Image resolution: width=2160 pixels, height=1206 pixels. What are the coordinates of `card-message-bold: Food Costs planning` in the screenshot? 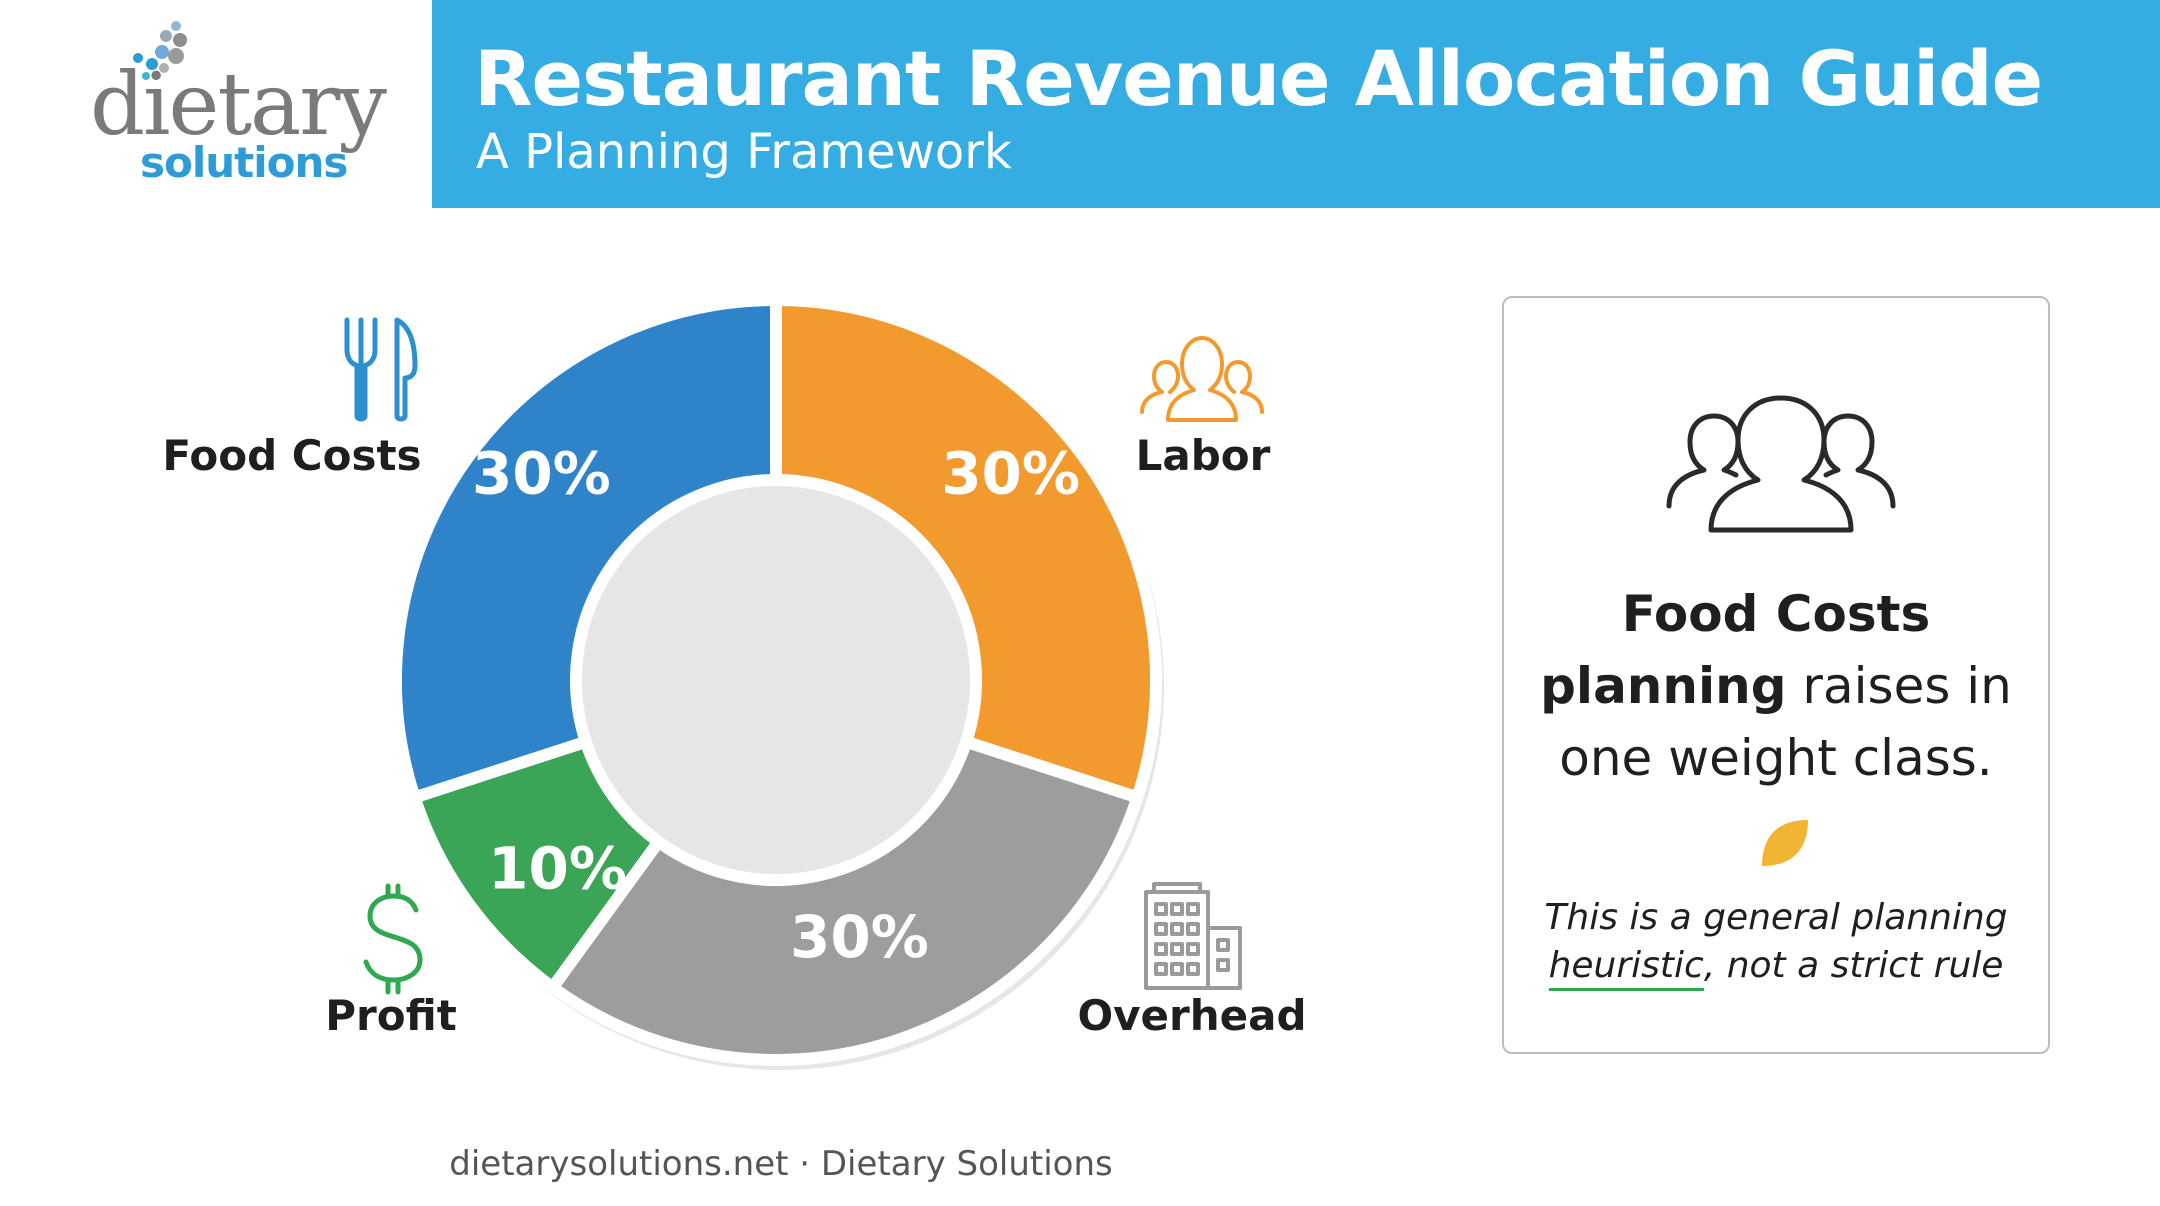 It's located at (1735, 650).